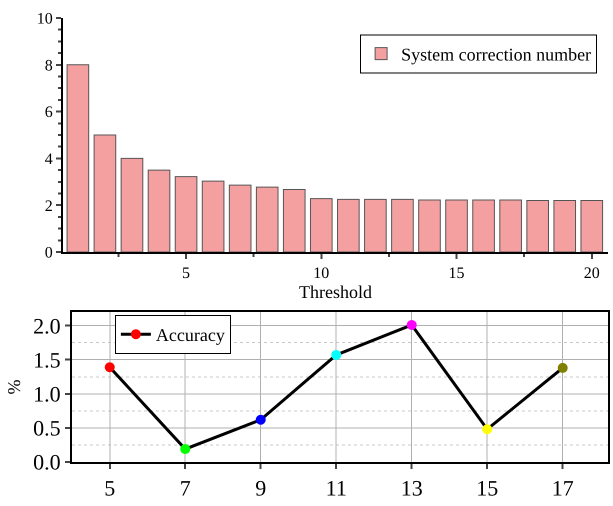 The height and width of the screenshot is (506, 613). I want to click on x-tick-label: 20, so click(592, 273).